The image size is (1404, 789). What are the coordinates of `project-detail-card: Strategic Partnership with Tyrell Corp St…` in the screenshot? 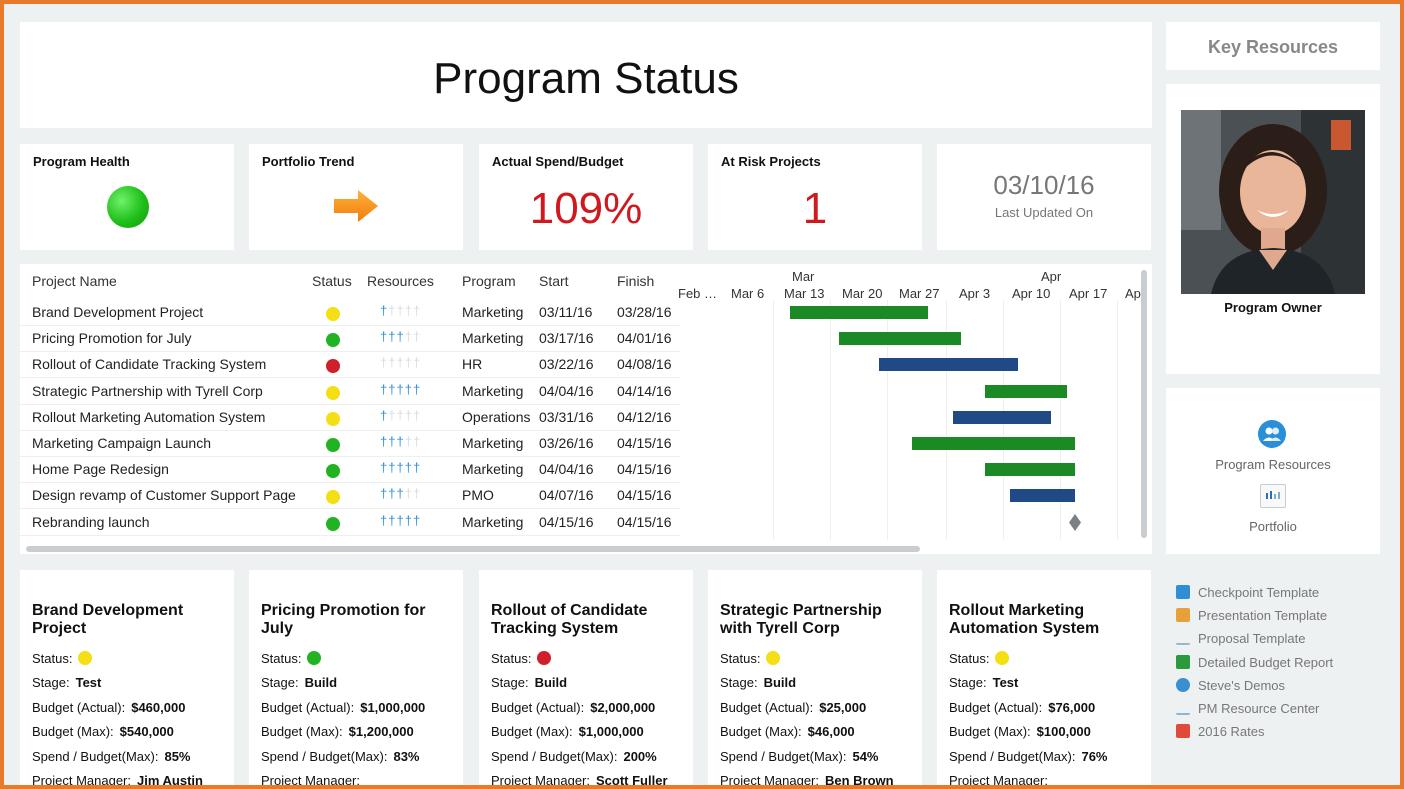 It's located at (815, 677).